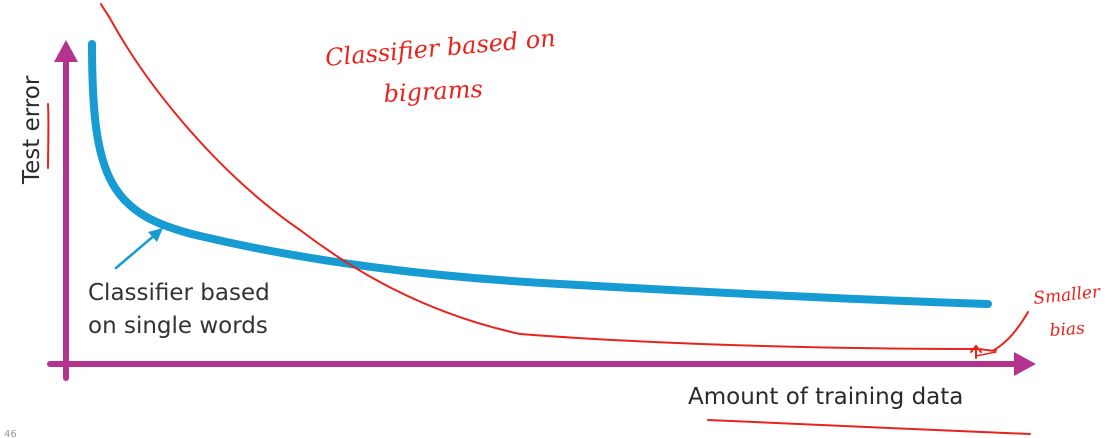 The image size is (1116, 438). I want to click on single-words-label-line2: on single words, so click(178, 326).